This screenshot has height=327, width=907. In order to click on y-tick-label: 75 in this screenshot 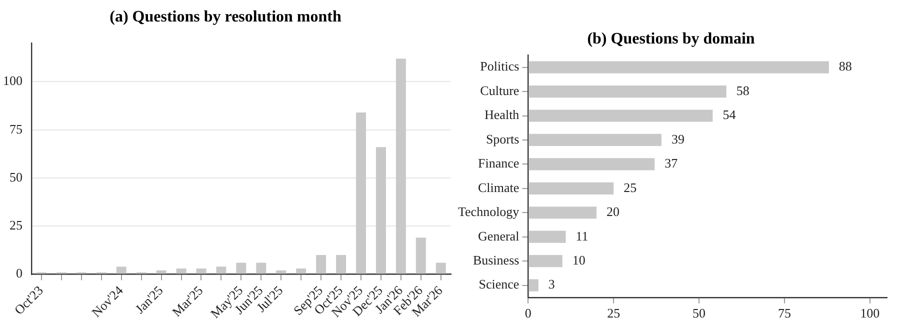, I will do `click(16, 128)`.